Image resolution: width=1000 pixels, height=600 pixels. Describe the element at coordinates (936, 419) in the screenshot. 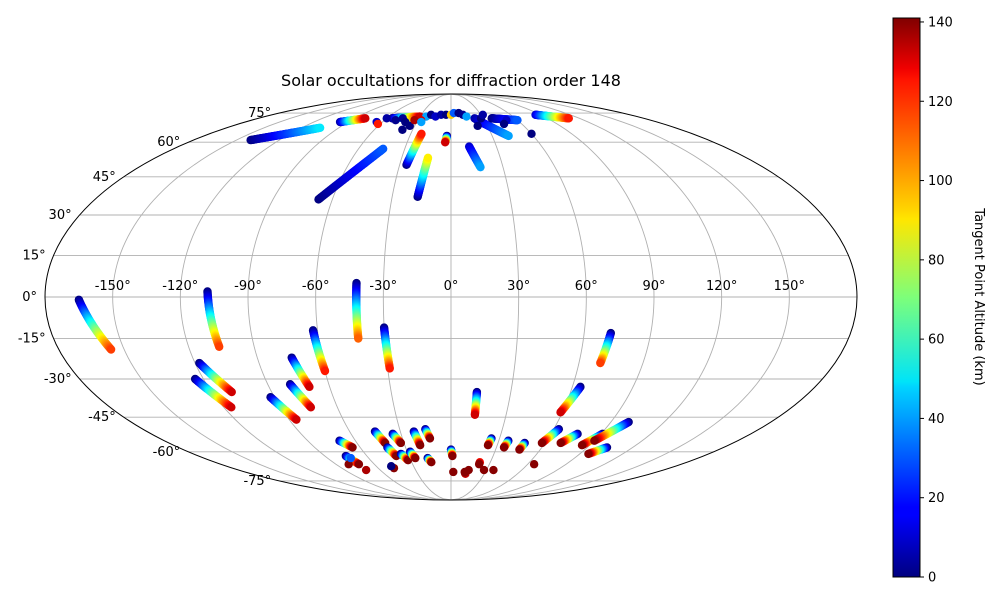

I see `colorbar-tick-label: 40` at that location.